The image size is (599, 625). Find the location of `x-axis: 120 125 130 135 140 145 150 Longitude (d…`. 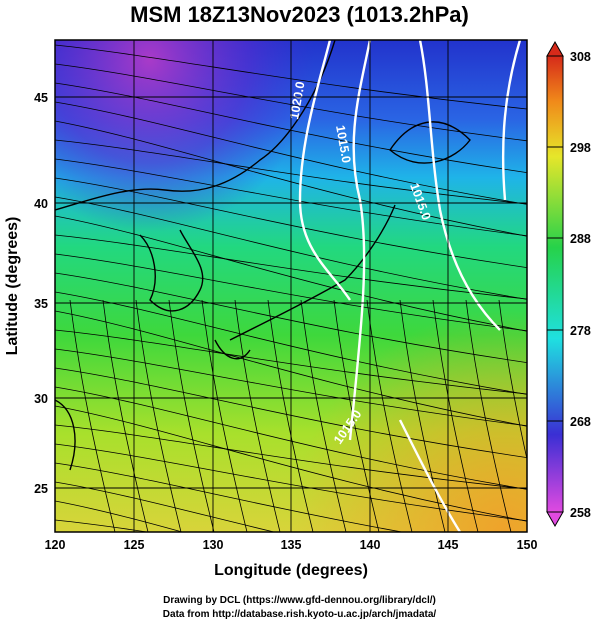

x-axis: 120 125 130 135 140 145 150 Longitude (d… is located at coordinates (291, 558).